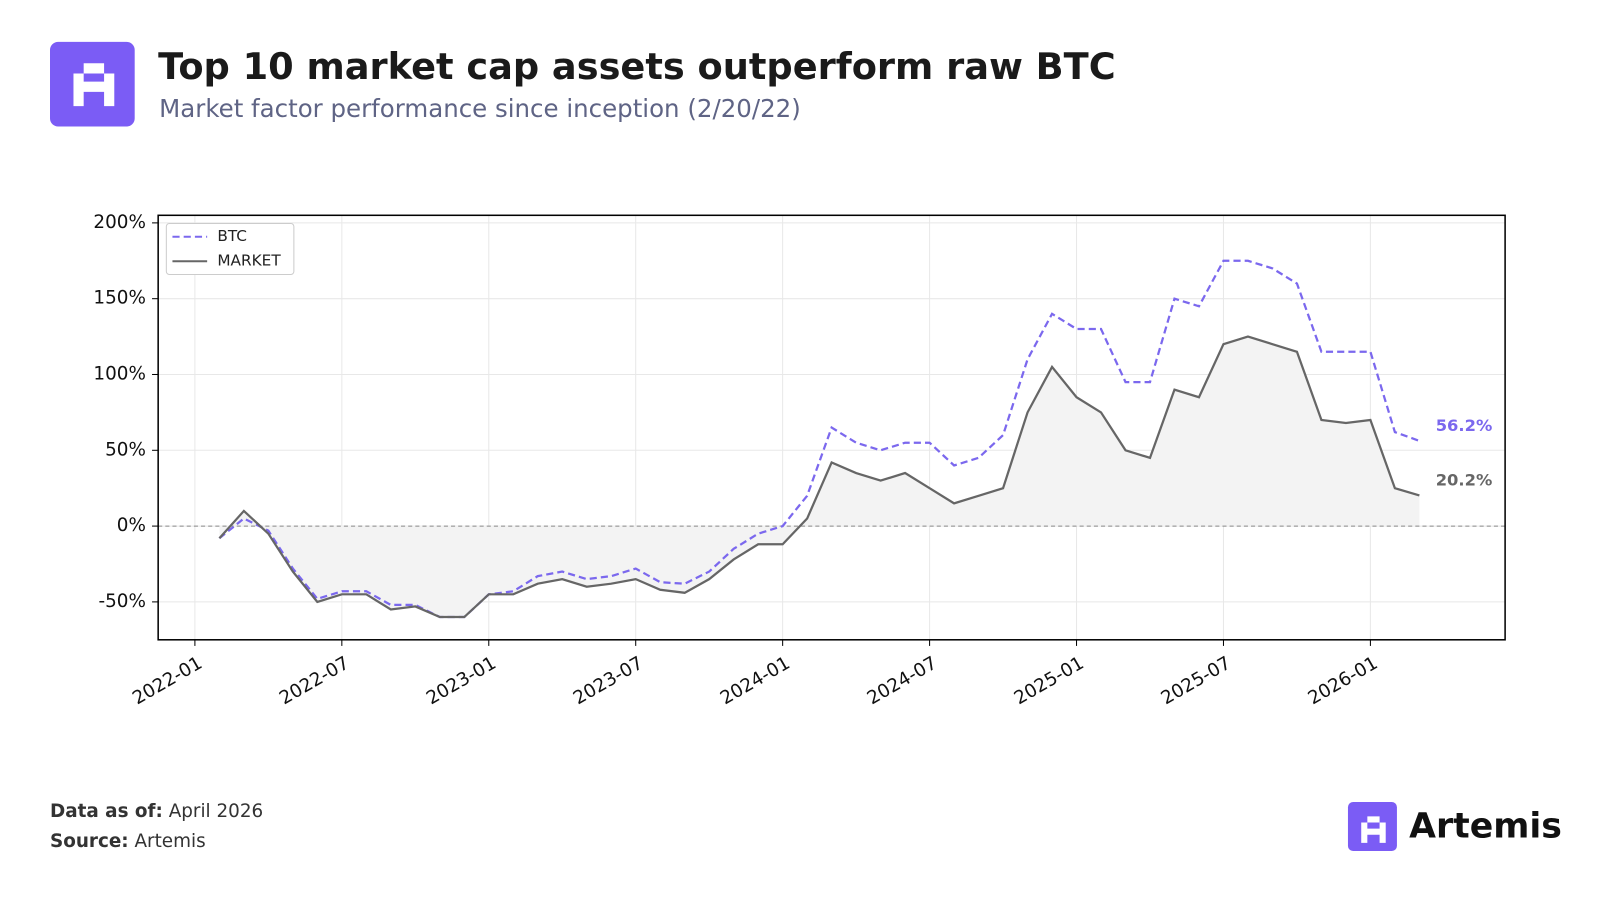  What do you see at coordinates (1464, 480) in the screenshot?
I see `end-label: 20.2%` at bounding box center [1464, 480].